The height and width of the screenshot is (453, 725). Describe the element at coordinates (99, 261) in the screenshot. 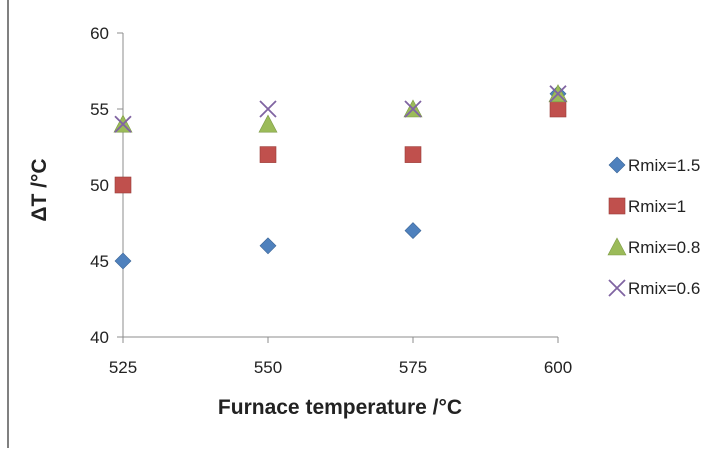

I see `y-tick-label: 45` at that location.